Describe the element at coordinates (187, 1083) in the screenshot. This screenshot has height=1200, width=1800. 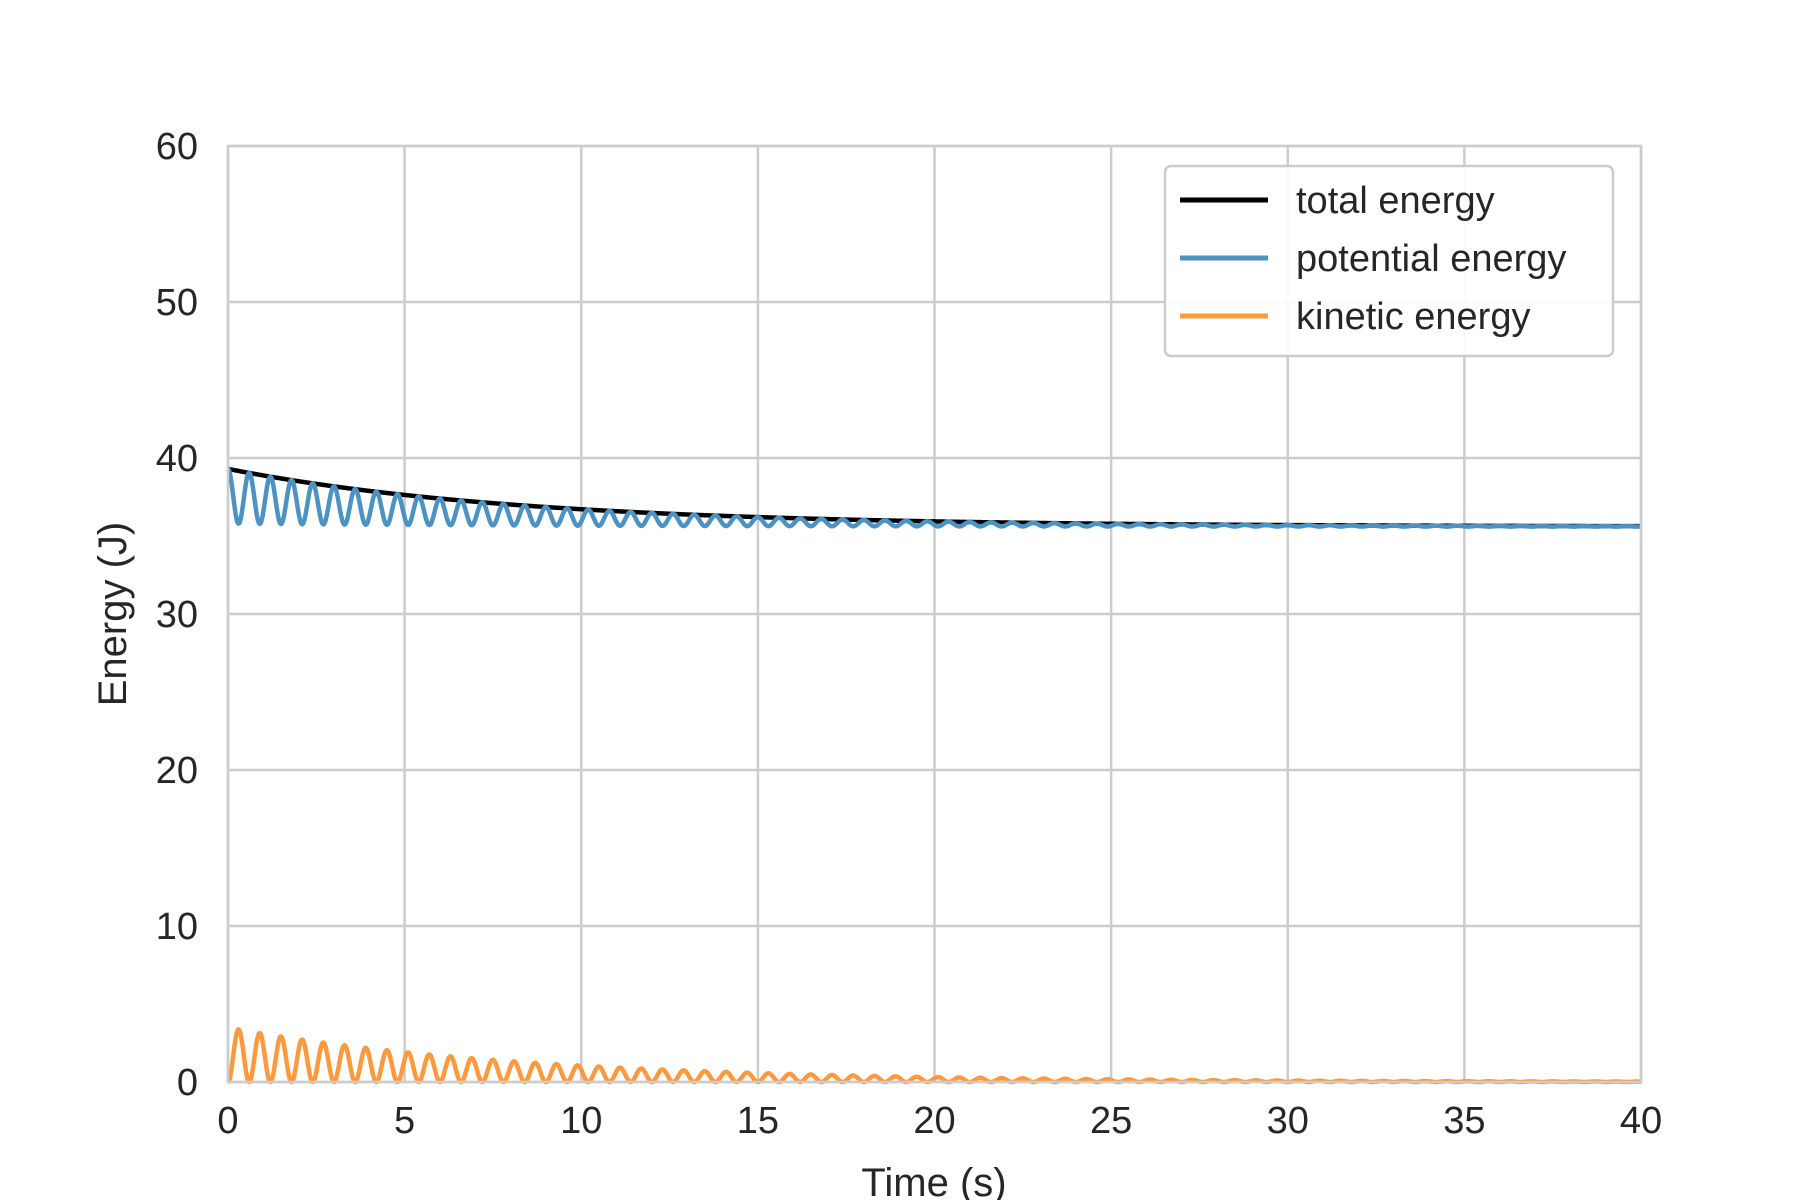
I see `y-tick-label: 0` at that location.